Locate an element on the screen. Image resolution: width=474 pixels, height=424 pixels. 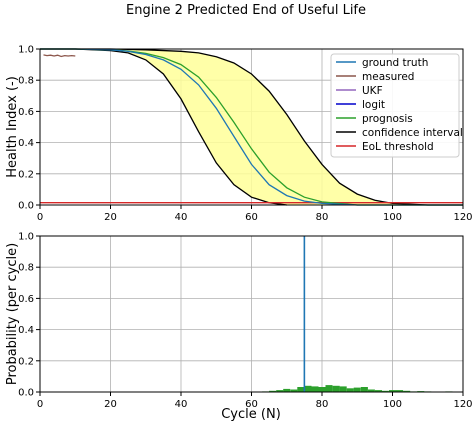
bottom-y-axis-label: Probability (per cycle) is located at coordinates (12, 314).